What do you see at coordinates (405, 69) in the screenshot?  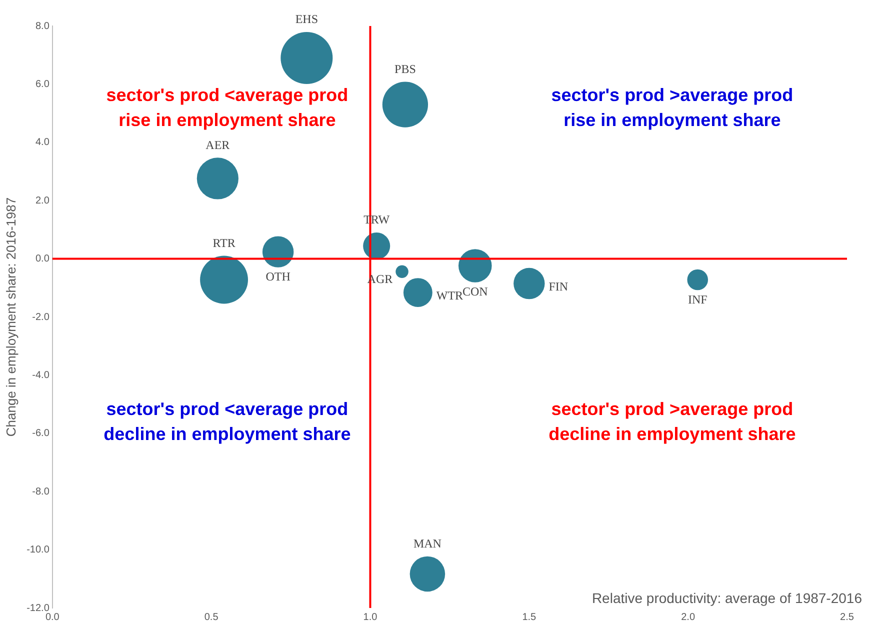 I see `series-label: PBS` at bounding box center [405, 69].